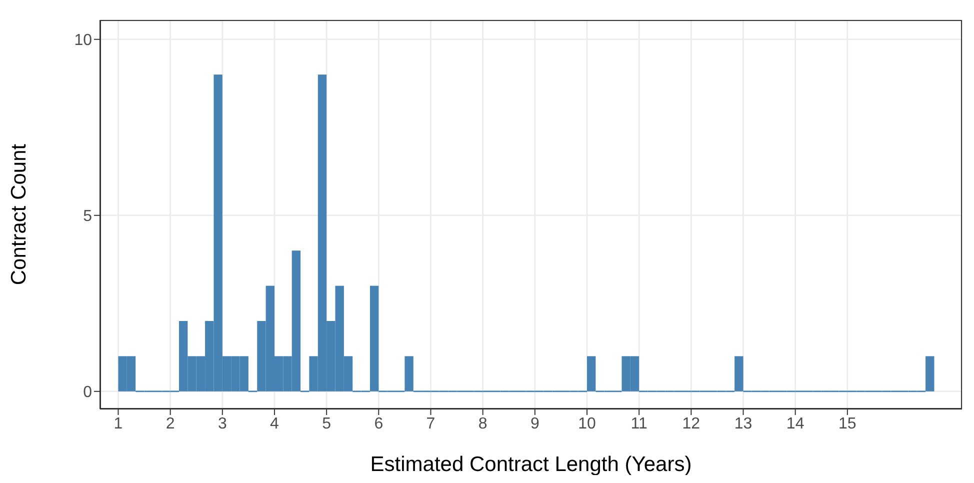  What do you see at coordinates (587, 423) in the screenshot?
I see `x-tick-label: 10` at bounding box center [587, 423].